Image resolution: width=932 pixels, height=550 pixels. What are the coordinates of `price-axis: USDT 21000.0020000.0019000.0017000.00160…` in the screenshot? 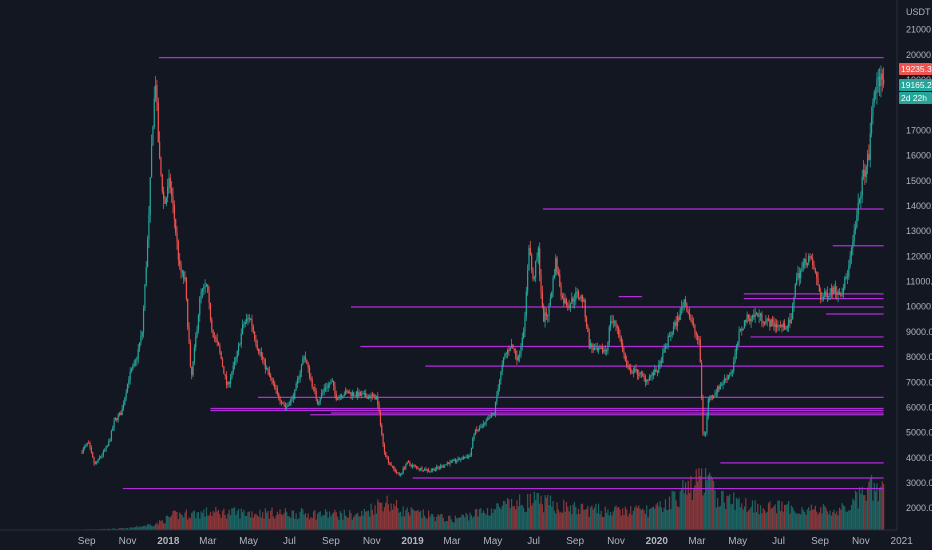 It's located at (914, 265).